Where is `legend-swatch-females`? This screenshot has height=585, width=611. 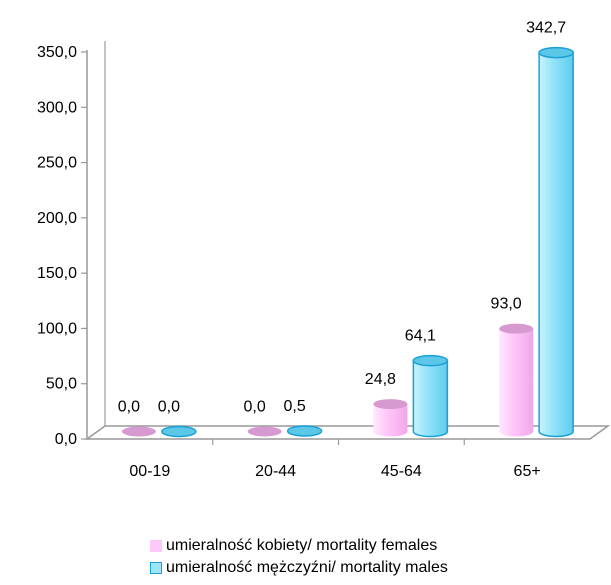
legend-swatch-females is located at coordinates (156, 546).